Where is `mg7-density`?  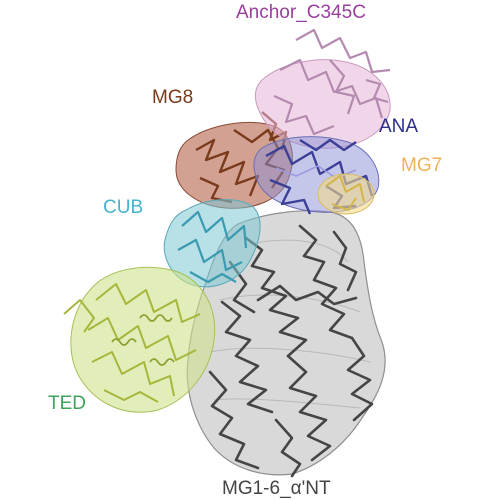 mg7-density is located at coordinates (346, 194).